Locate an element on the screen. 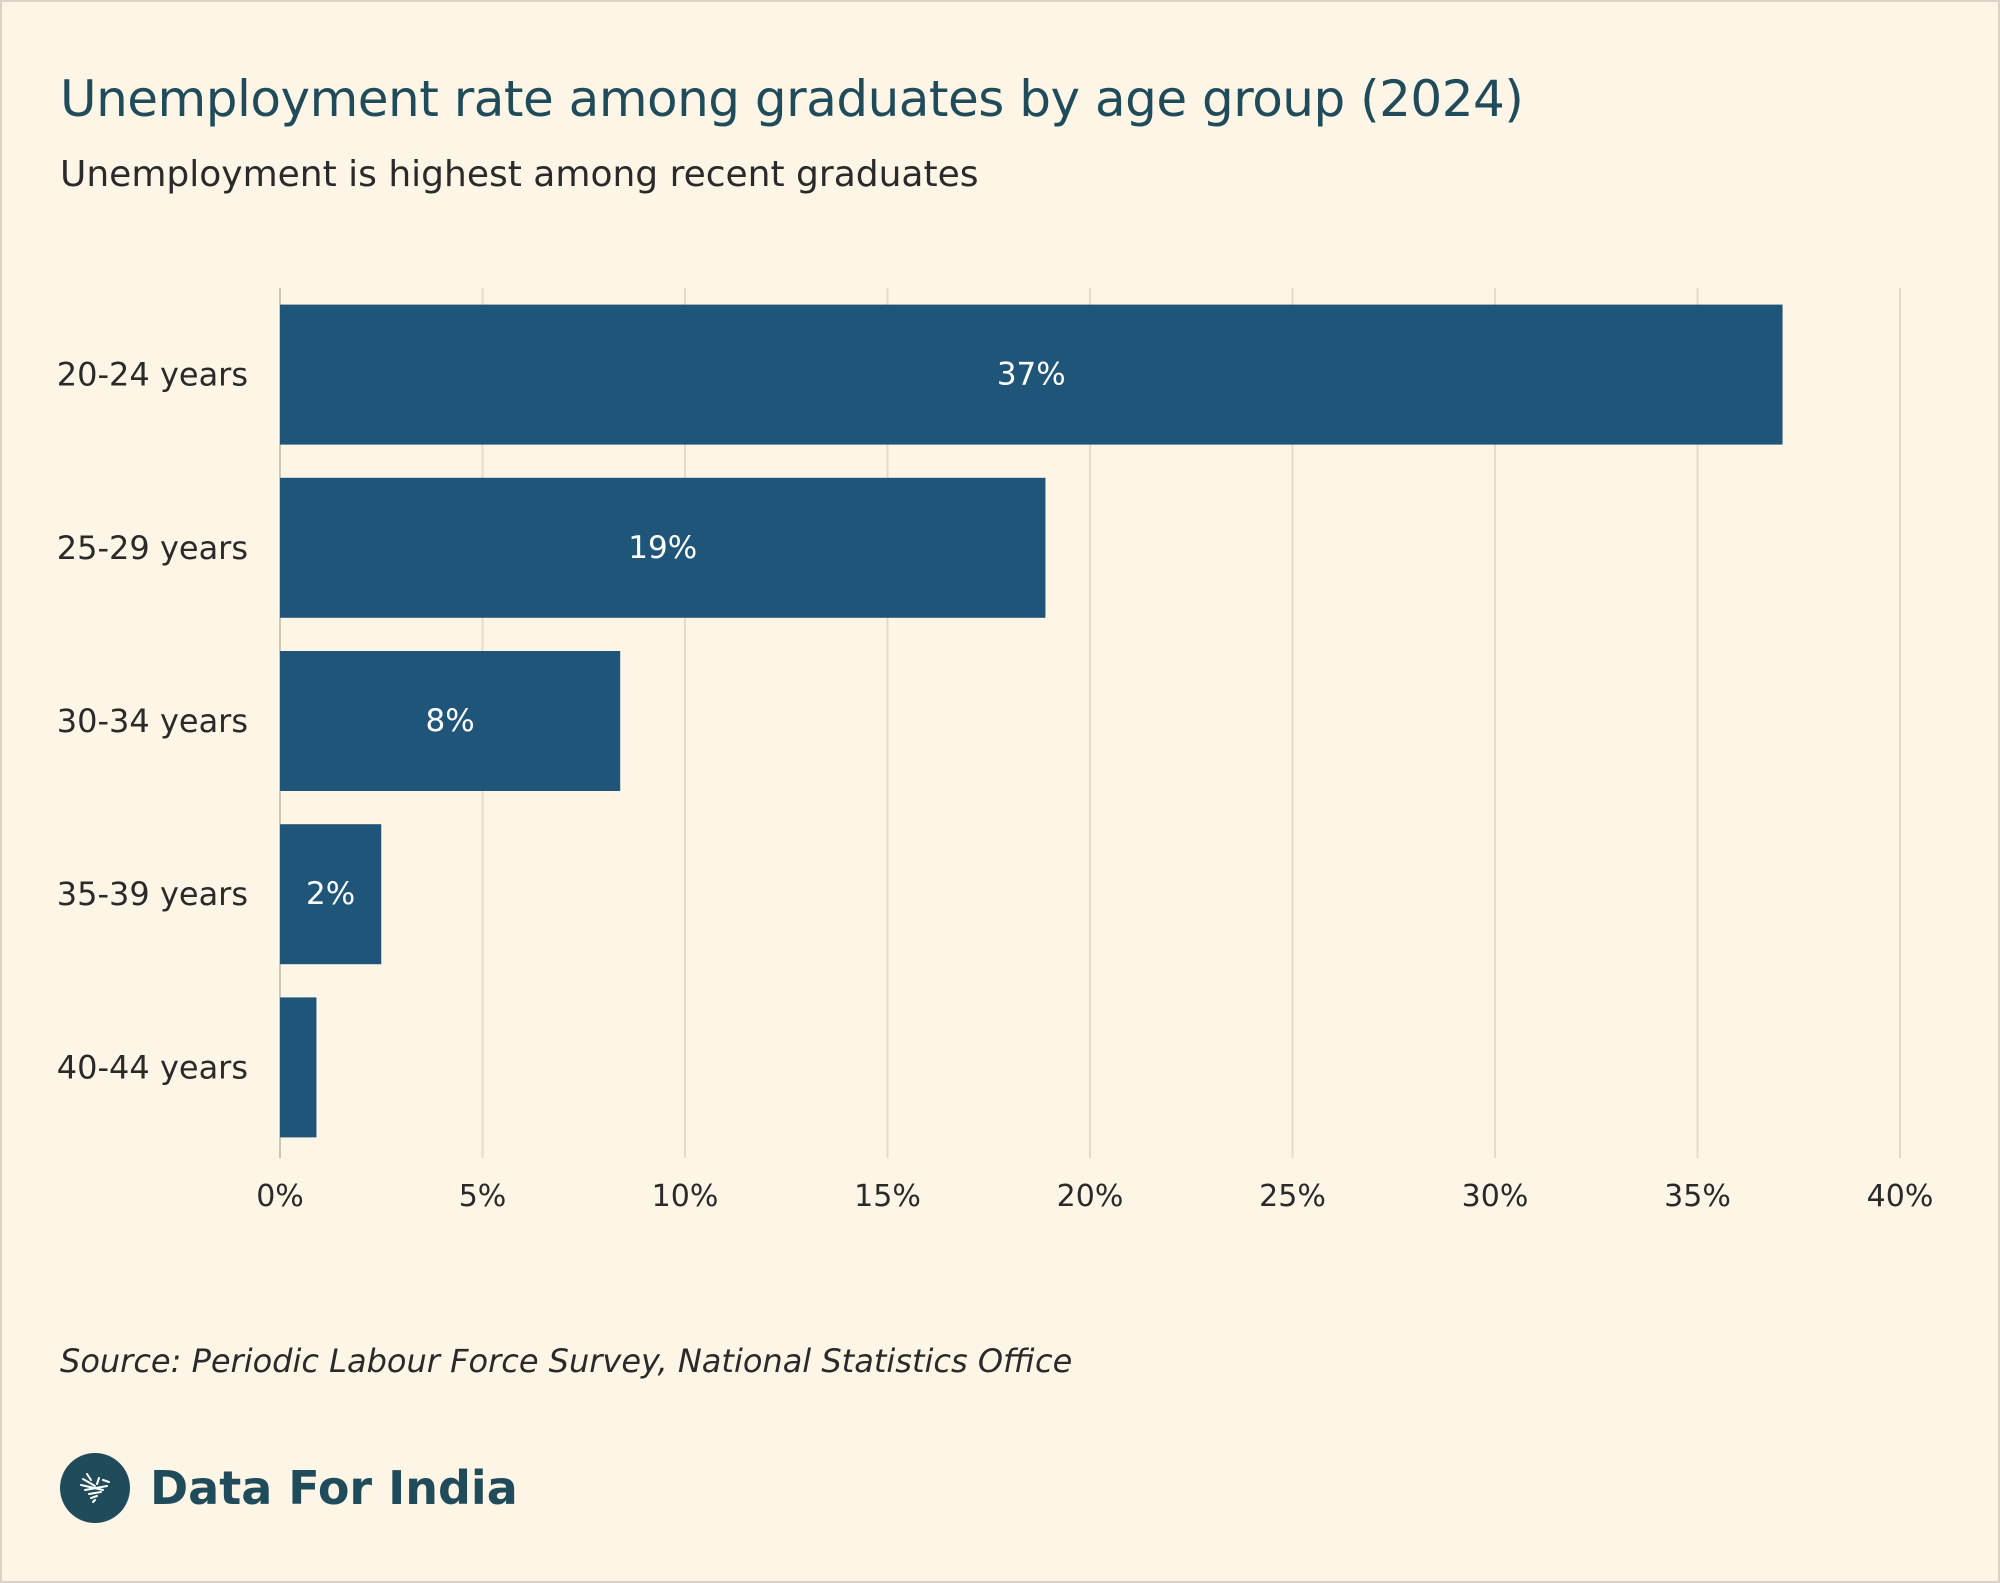 Image resolution: width=2000 pixels, height=1583 pixels. brand: Data For India is located at coordinates (289, 1488).